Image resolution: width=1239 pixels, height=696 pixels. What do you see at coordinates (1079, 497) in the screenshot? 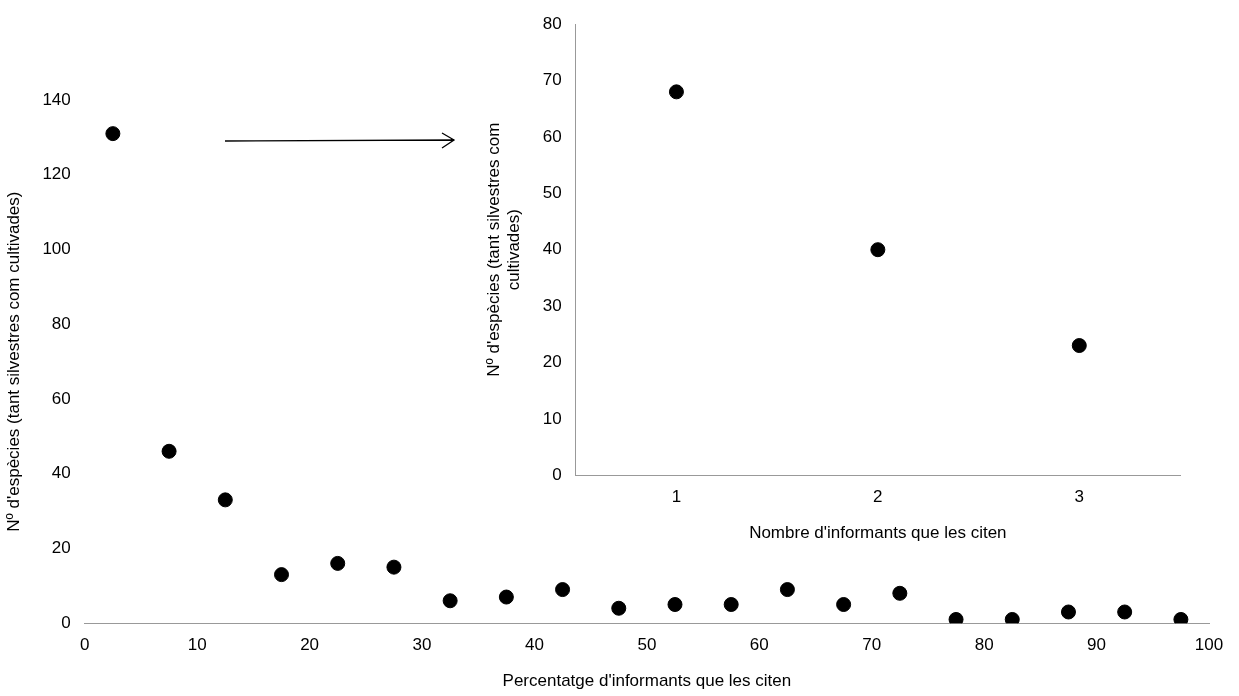
I see `x-tick-label: 3` at bounding box center [1079, 497].